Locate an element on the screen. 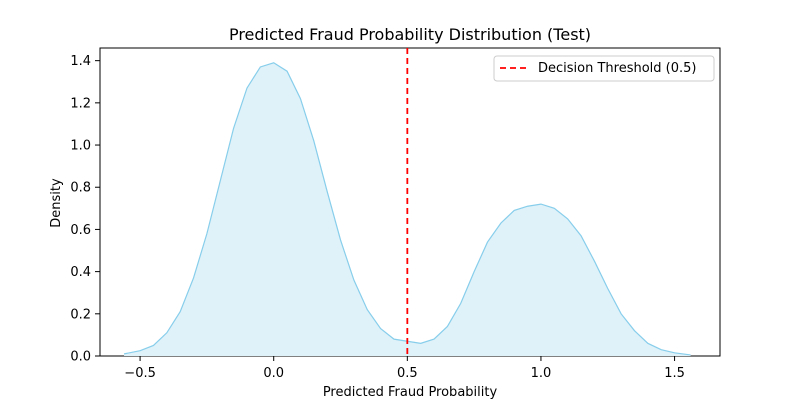  x-tick-label: −0.5 is located at coordinates (140, 373).